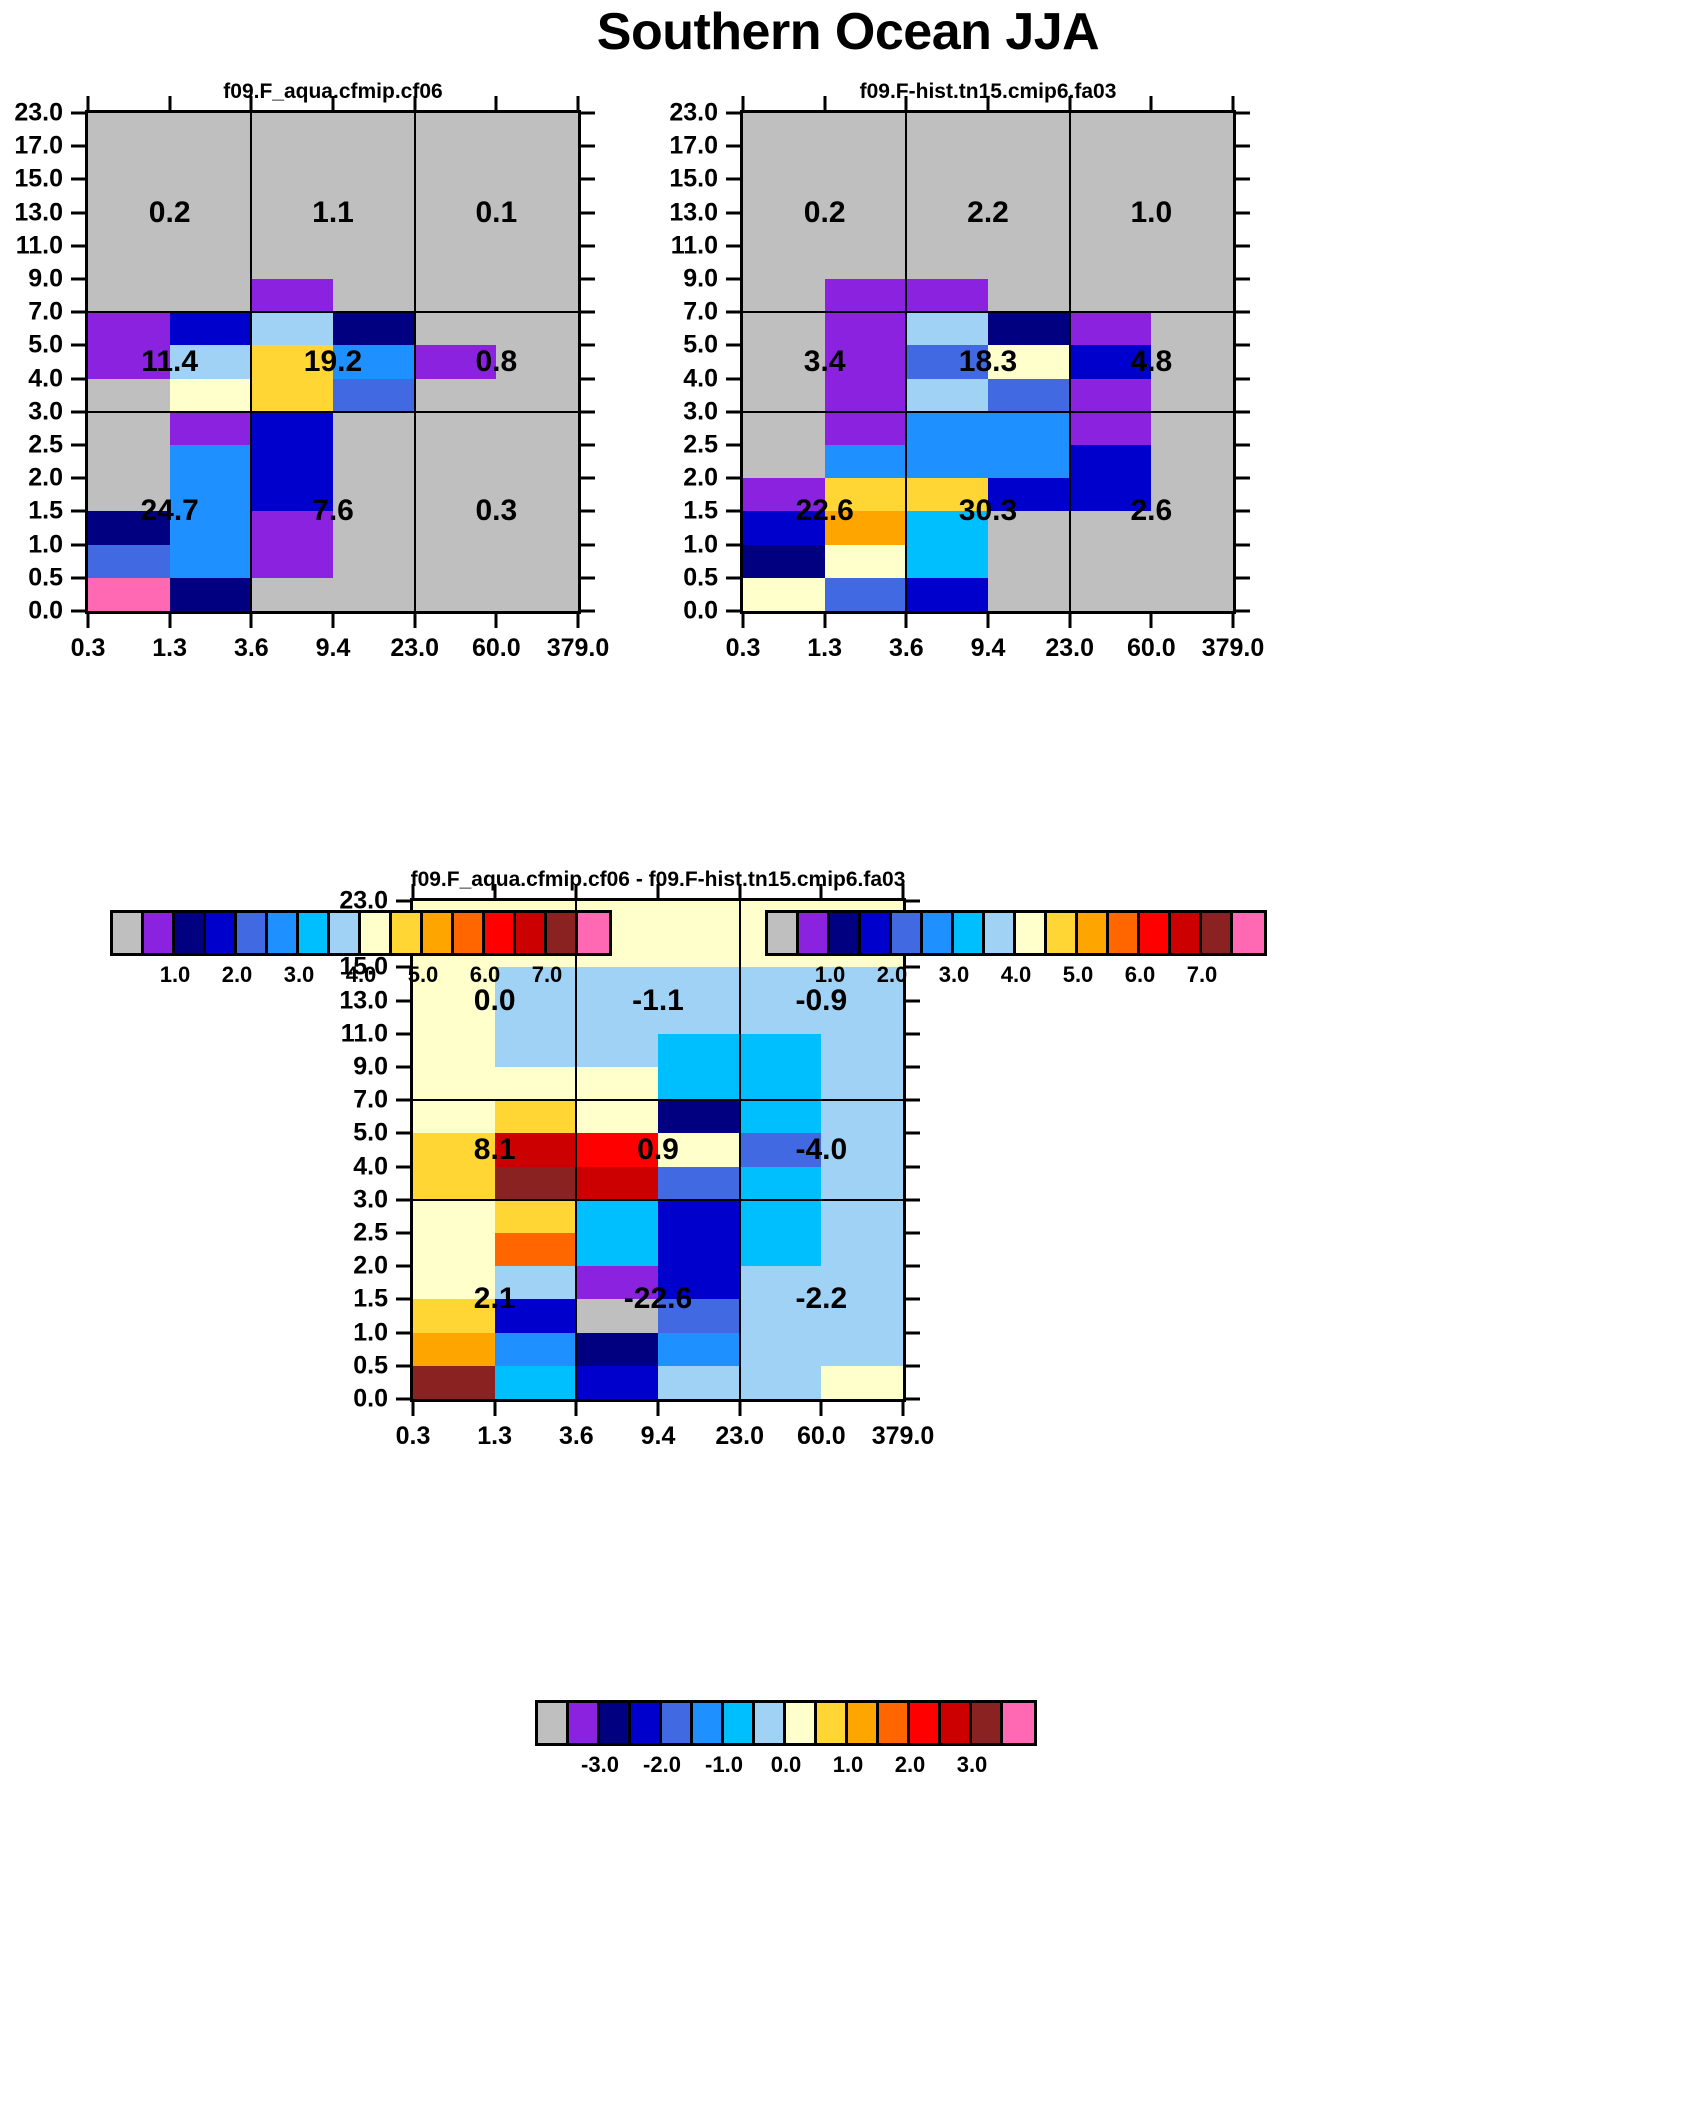 The height and width of the screenshot is (2103, 1696). What do you see at coordinates (414, 648) in the screenshot?
I see `x-tick-label: 23.0` at bounding box center [414, 648].